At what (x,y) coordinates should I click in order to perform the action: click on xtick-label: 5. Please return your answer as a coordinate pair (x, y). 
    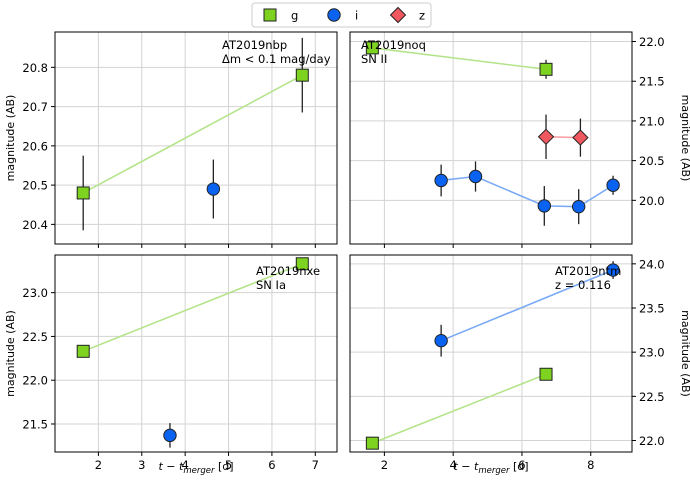
    Looking at the image, I should click on (228, 465).